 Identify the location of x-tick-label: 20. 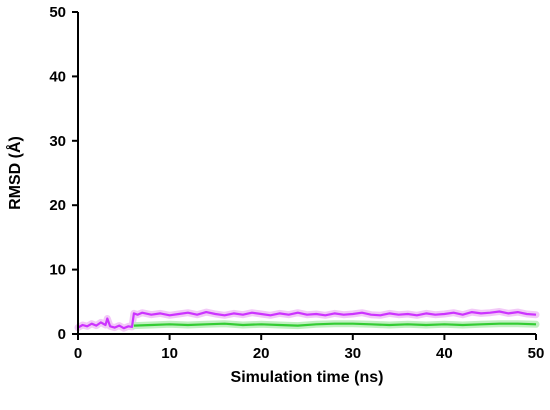
(261, 353).